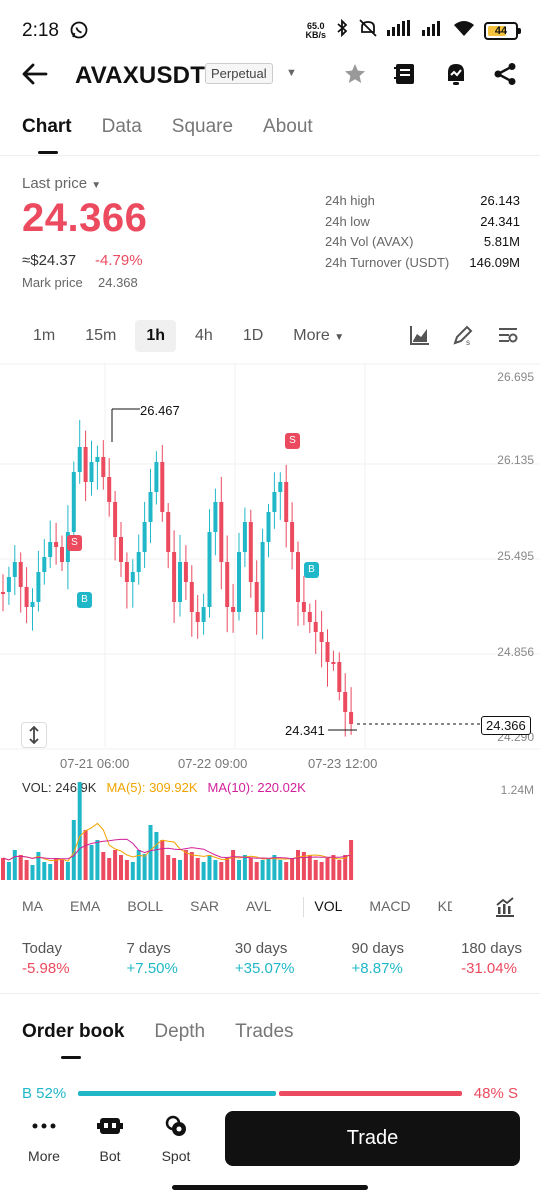 The image size is (540, 1199). Describe the element at coordinates (343, 763) in the screenshot. I see `x-axis-label: 07-23 12:00` at that location.